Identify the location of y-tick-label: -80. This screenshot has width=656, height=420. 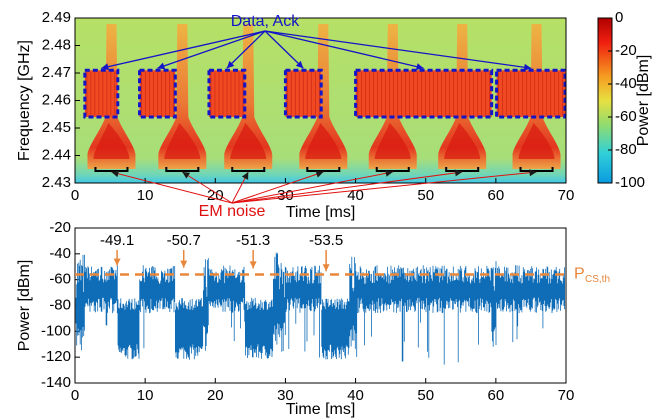
(60, 304).